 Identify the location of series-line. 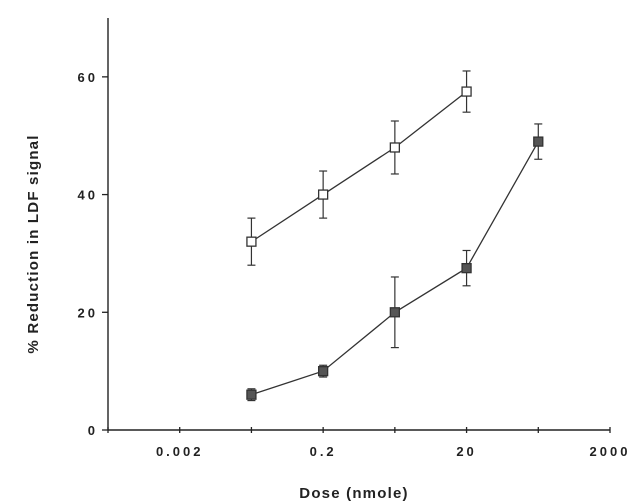
(359, 167).